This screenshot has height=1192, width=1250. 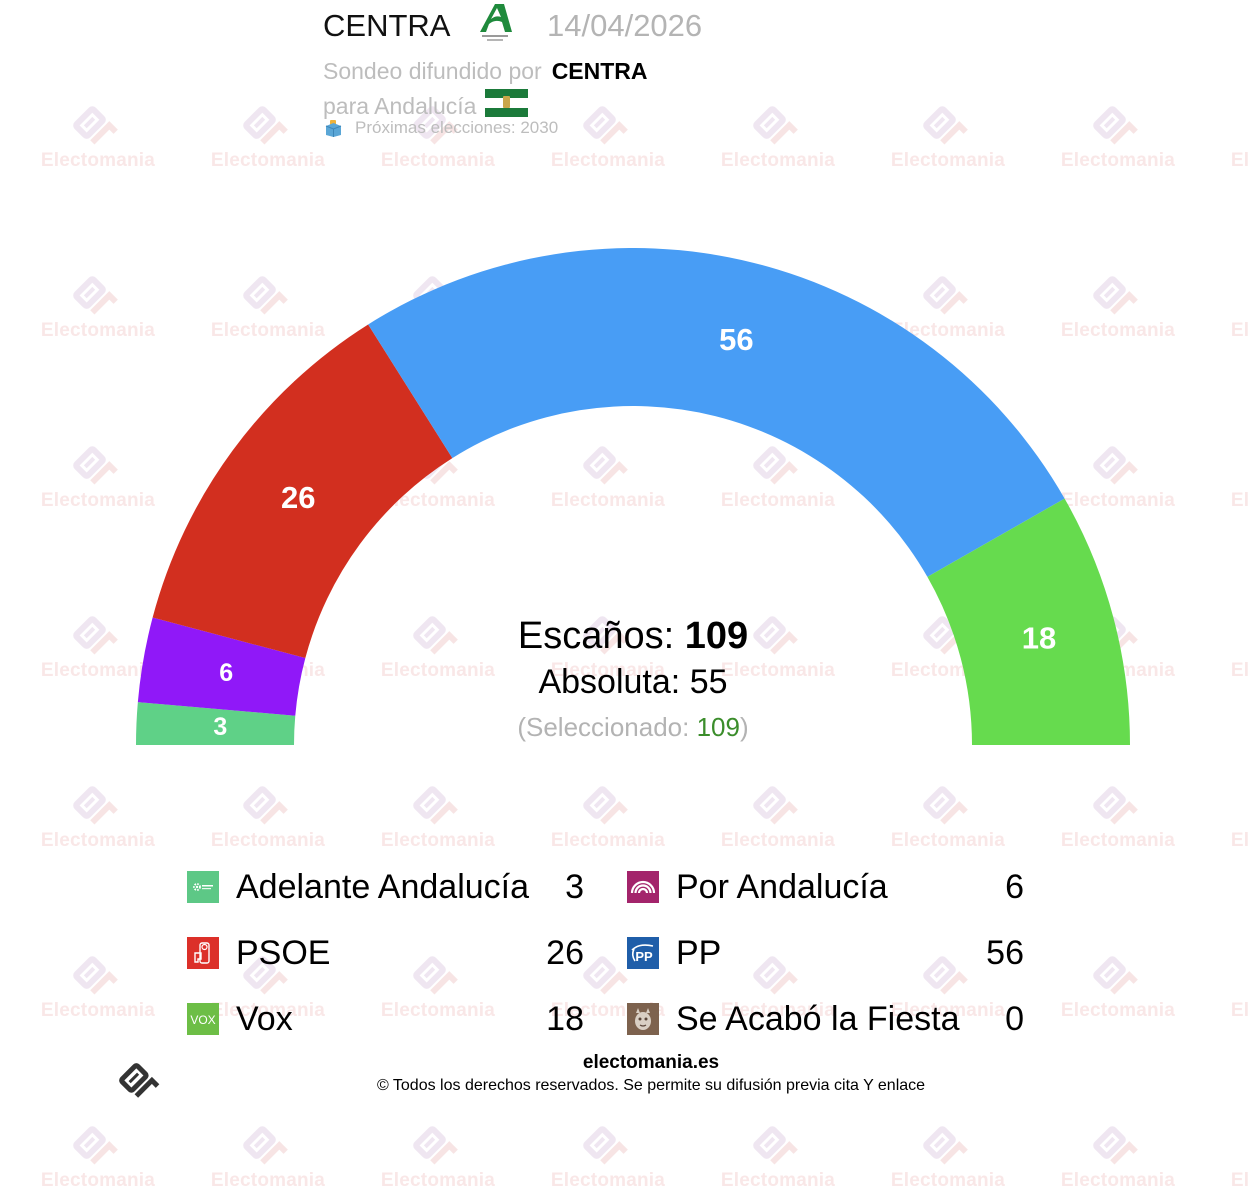 What do you see at coordinates (226, 673) in the screenshot?
I see `segment-label-por-andalucia: 6` at bounding box center [226, 673].